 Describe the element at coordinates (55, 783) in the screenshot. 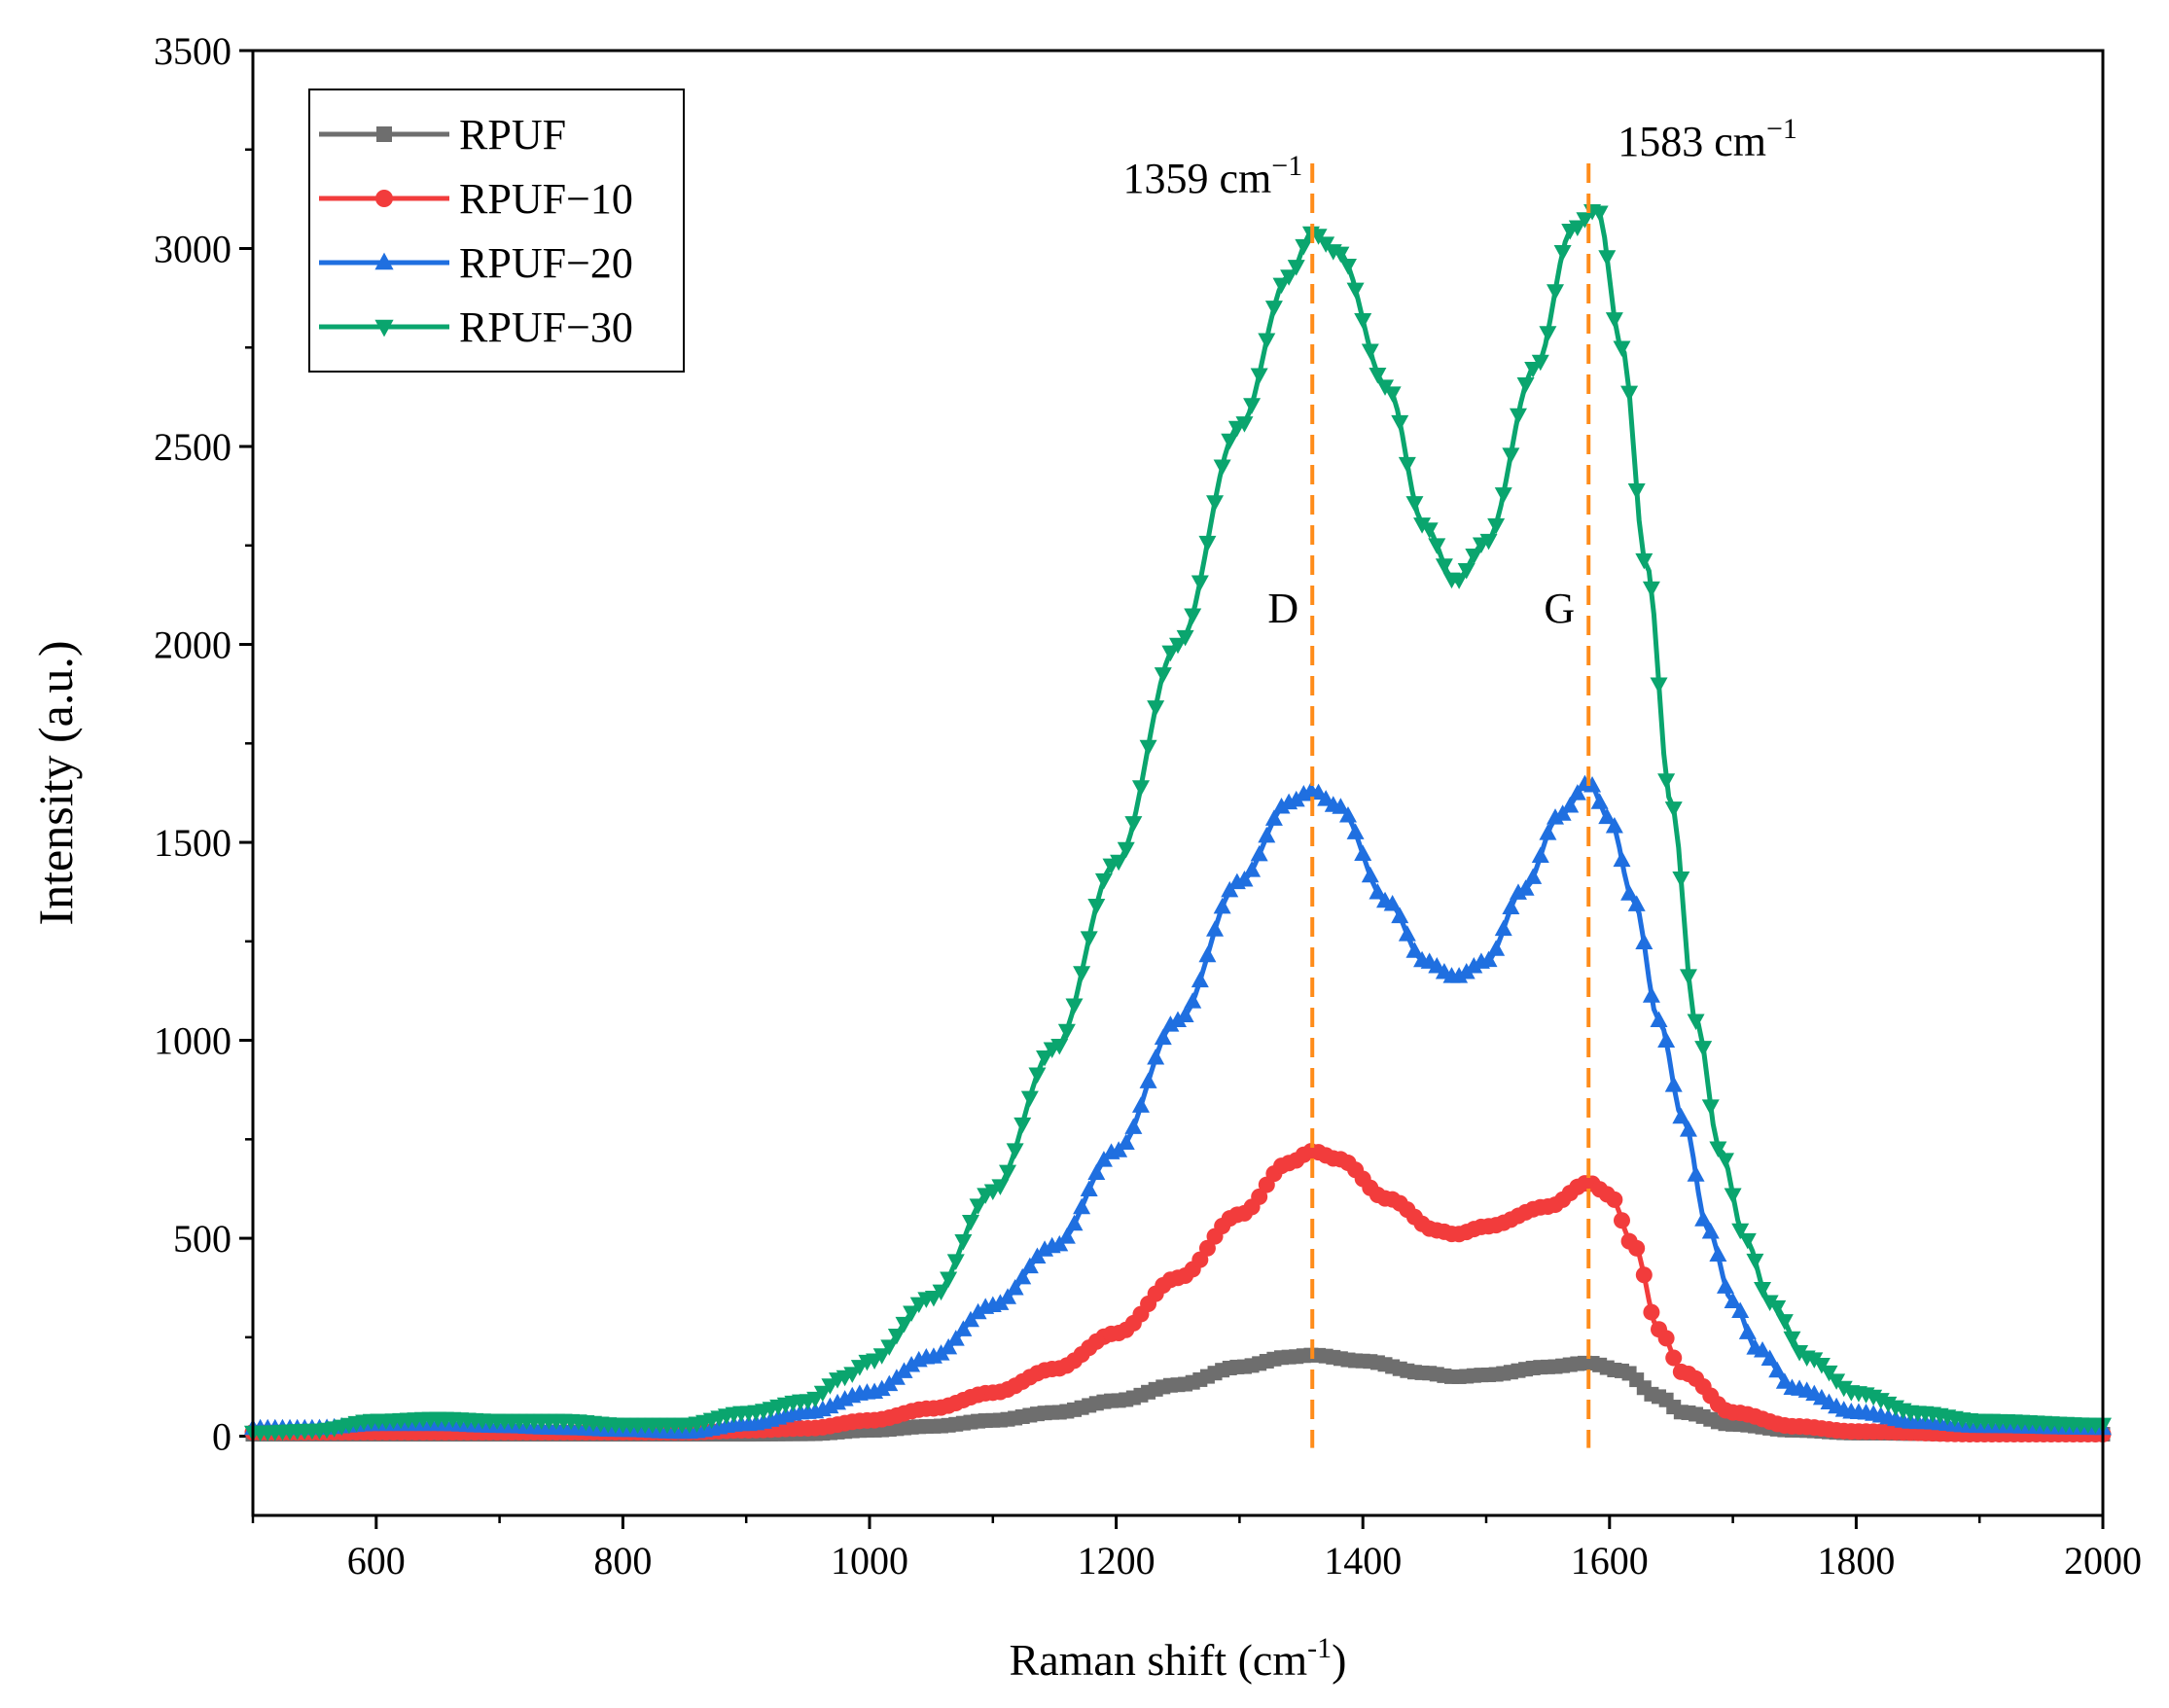

I see `y-axis-title: Intensity (a.u.)` at that location.